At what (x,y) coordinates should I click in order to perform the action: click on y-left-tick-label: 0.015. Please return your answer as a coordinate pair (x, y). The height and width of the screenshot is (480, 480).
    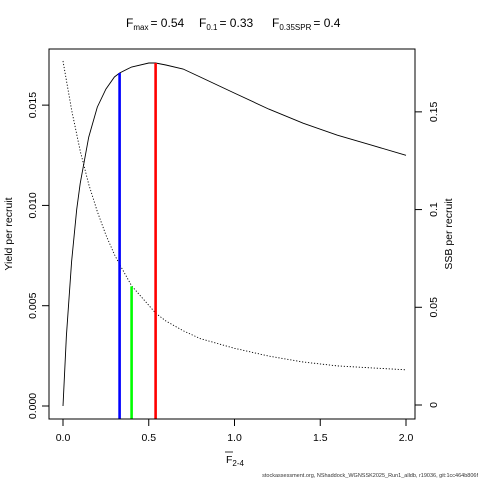
    Looking at the image, I should click on (33, 105).